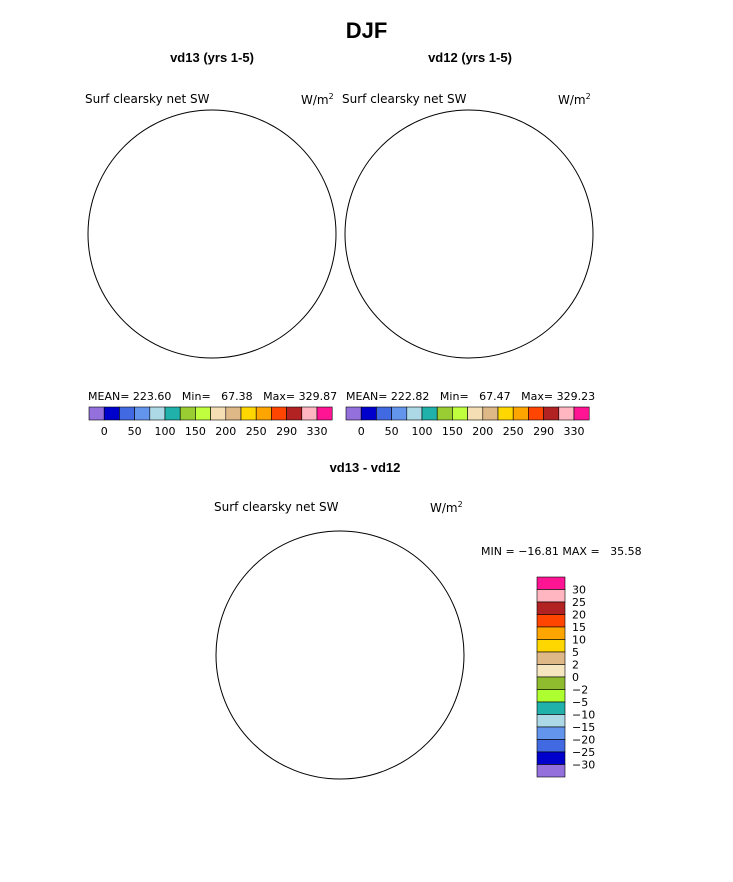 The image size is (733, 882). Describe the element at coordinates (454, 396) in the screenshot. I see `panel2-min-label: Min=` at that location.